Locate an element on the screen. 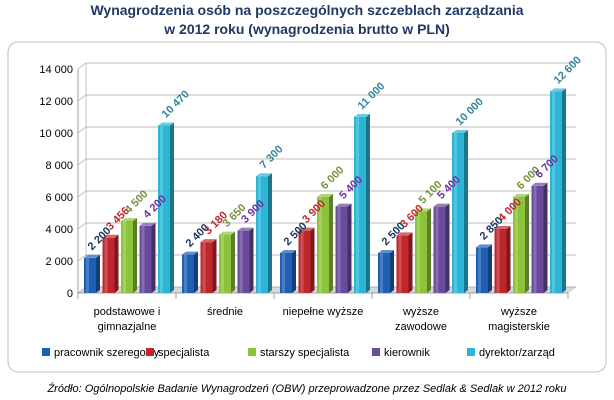 This screenshot has width=614, height=400. legend-label: starszy specjalista is located at coordinates (305, 353).